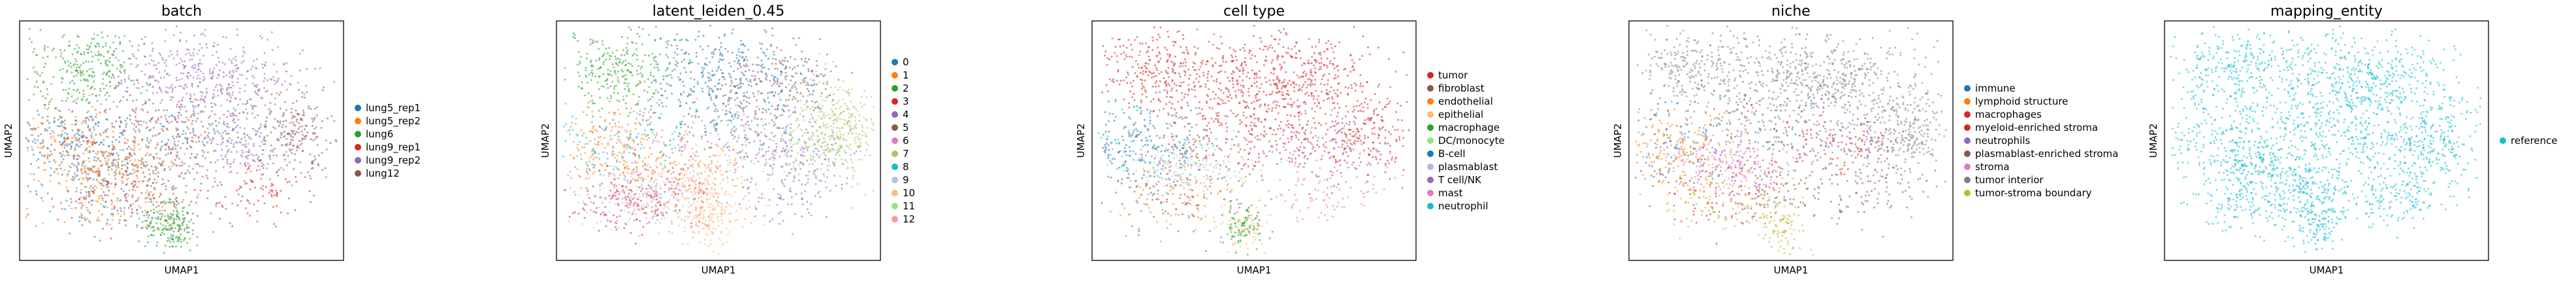  What do you see at coordinates (909, 219) in the screenshot?
I see `legend-label: 12` at bounding box center [909, 219].